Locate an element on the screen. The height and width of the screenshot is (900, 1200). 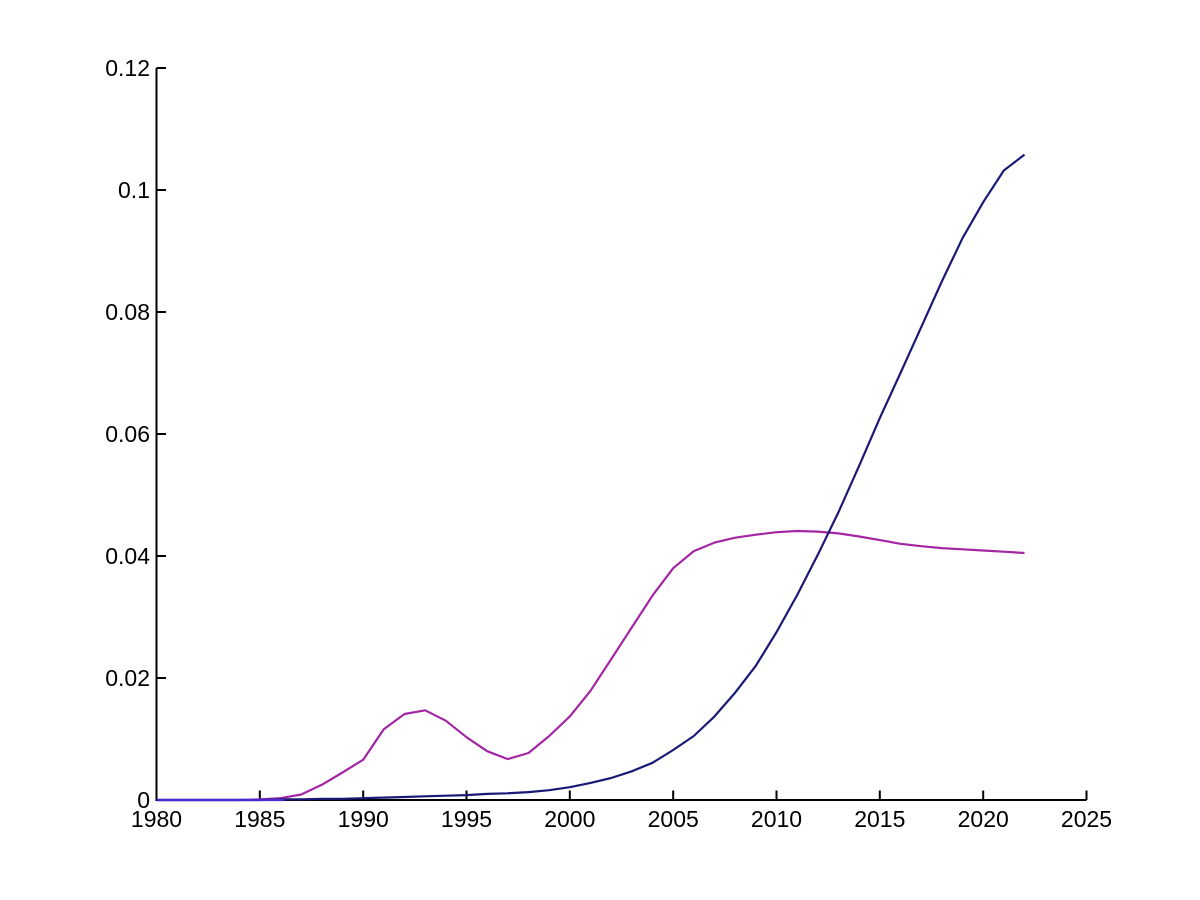
svg-text: 2005 is located at coordinates (673, 819).